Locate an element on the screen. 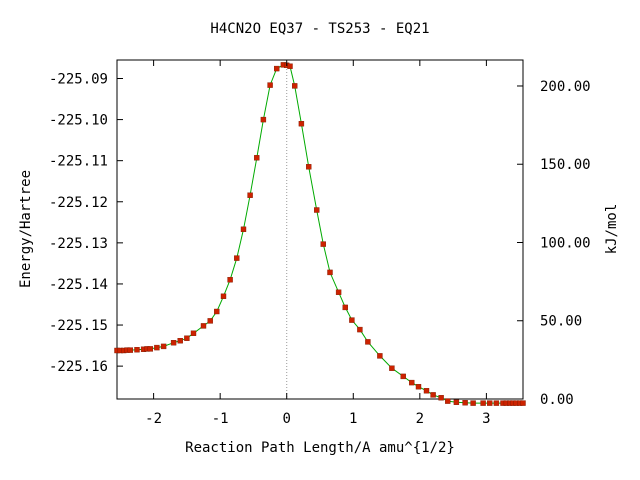 The image size is (640, 480). x-tick-label: 1 is located at coordinates (353, 419).